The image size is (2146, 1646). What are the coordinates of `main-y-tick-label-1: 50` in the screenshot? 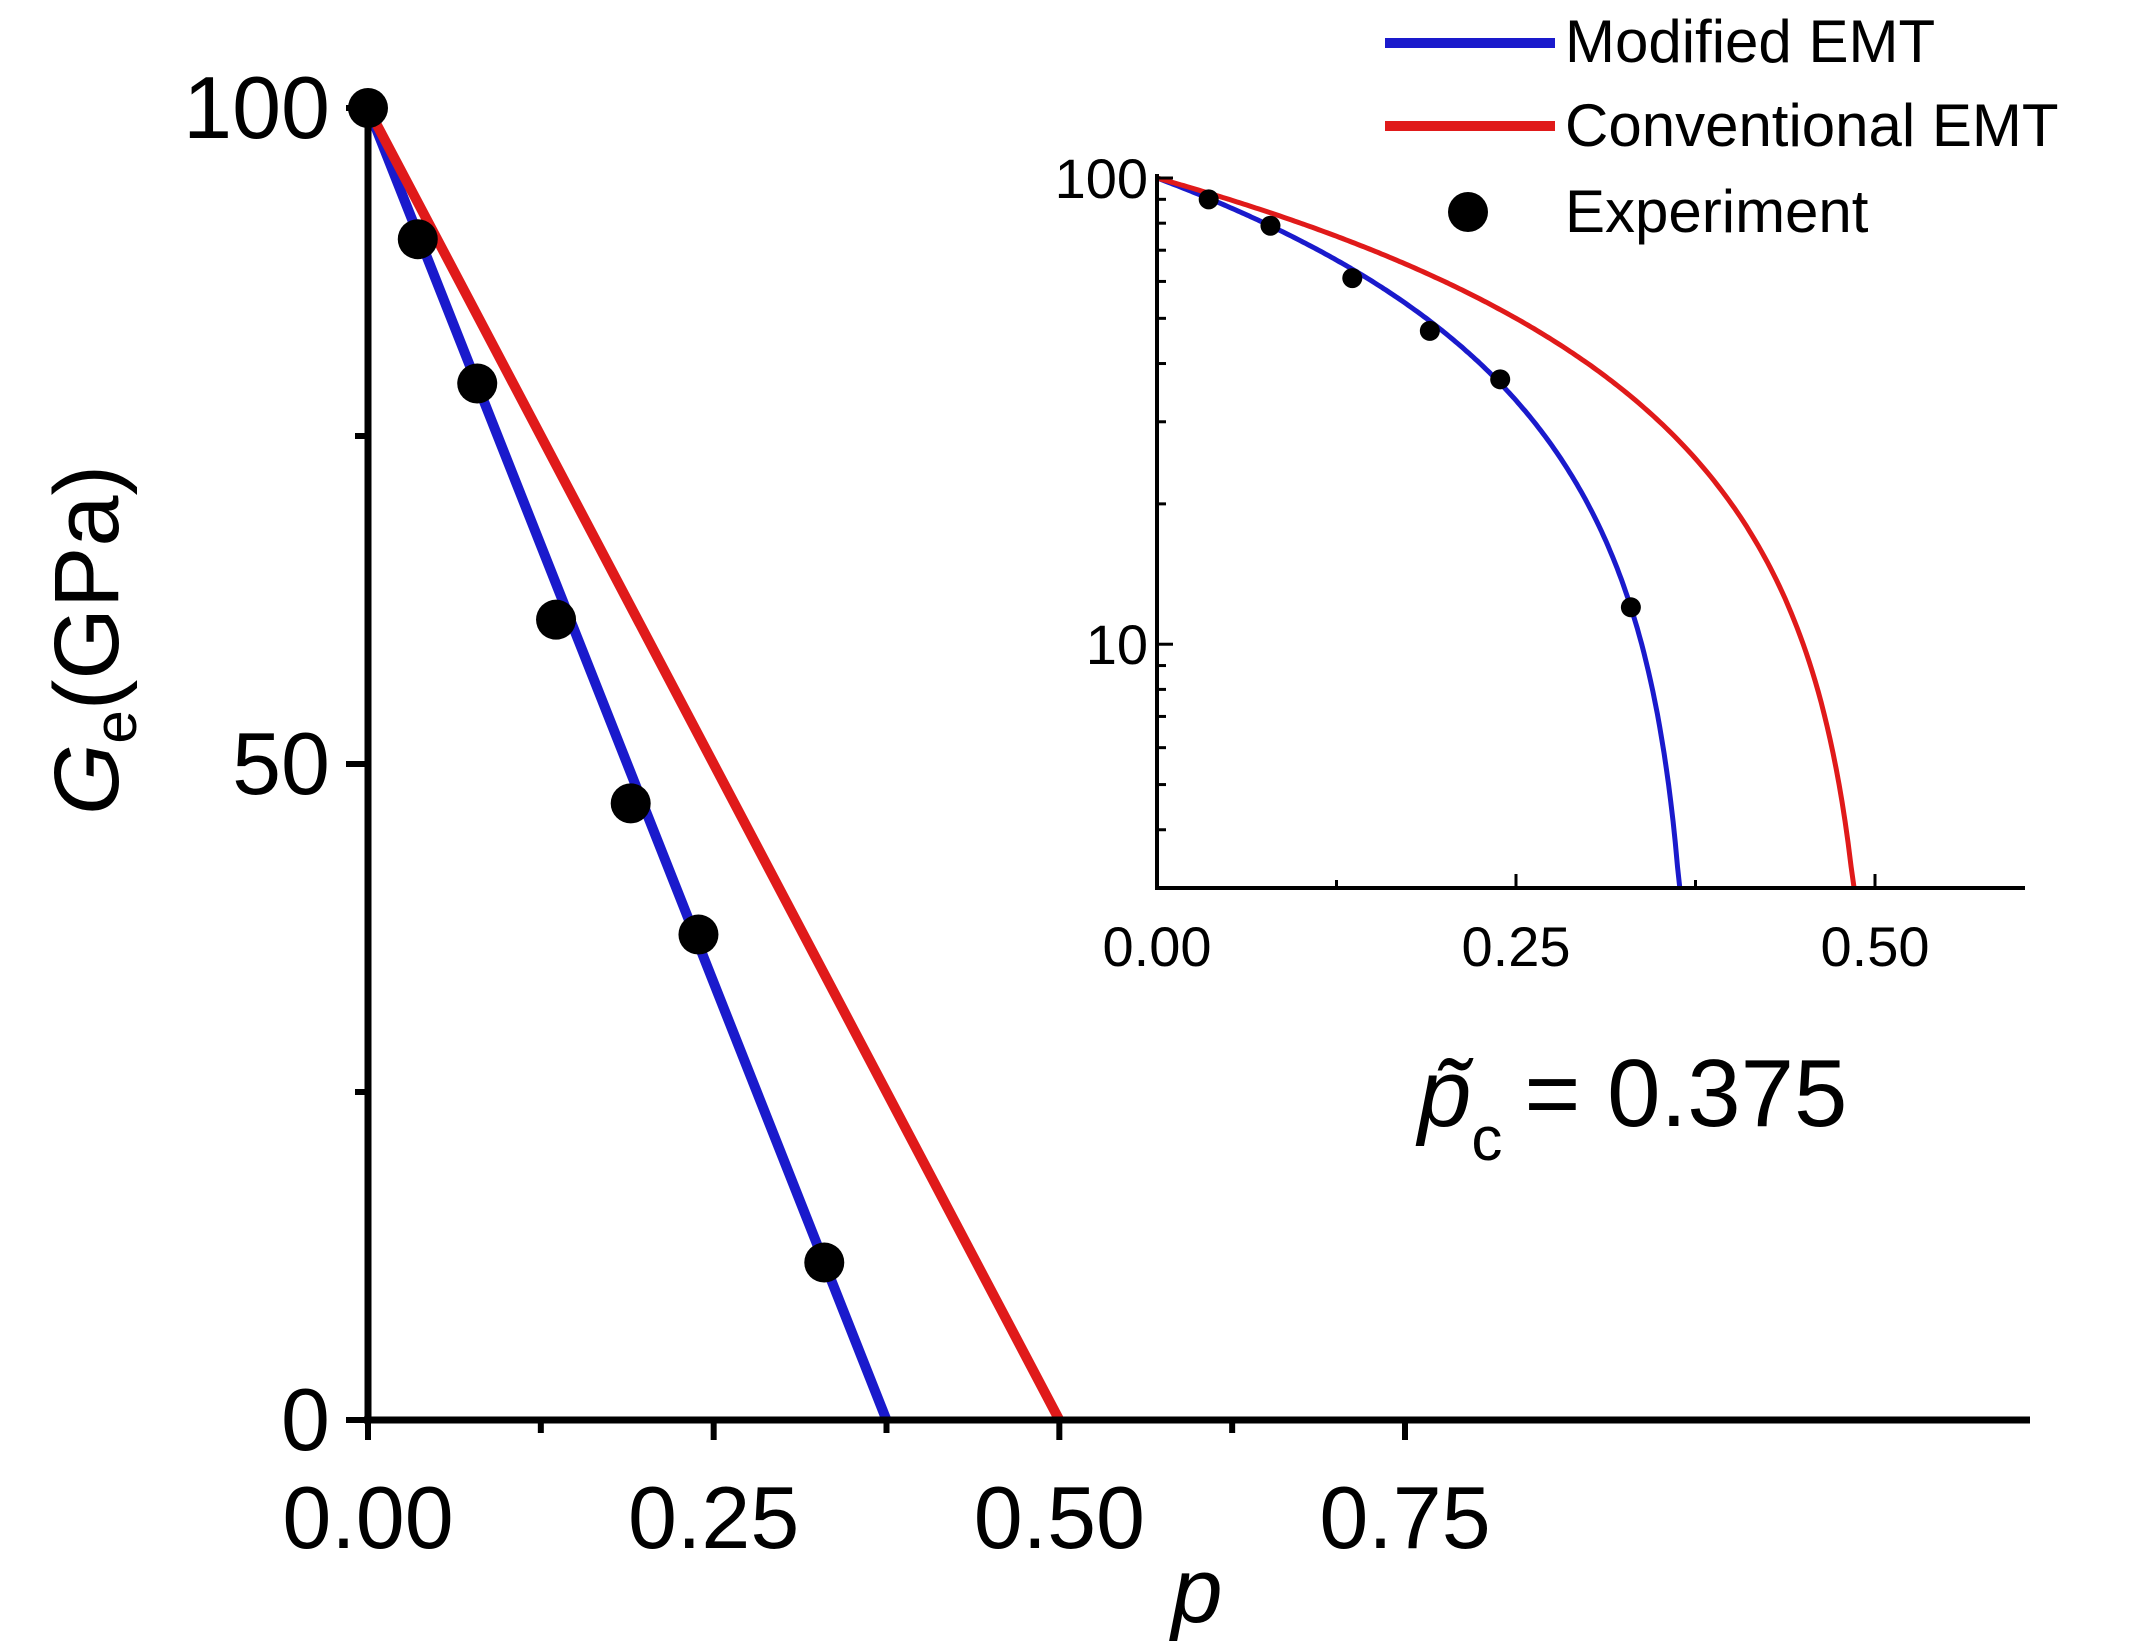 It's located at (281, 763).